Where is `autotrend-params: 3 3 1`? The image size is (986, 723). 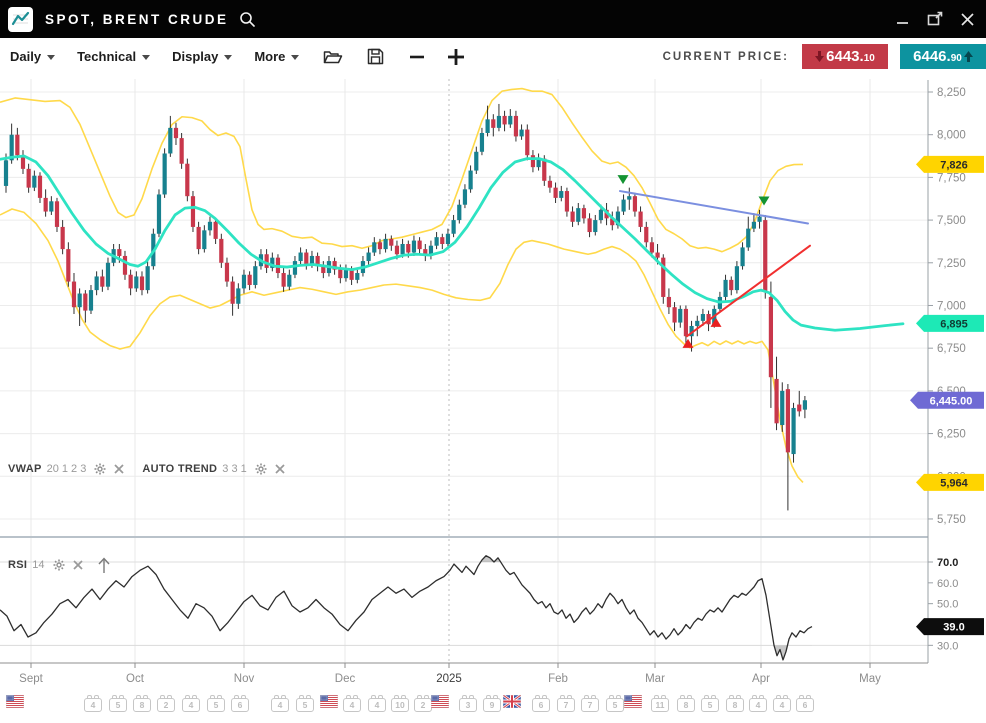 autotrend-params: 3 3 1 is located at coordinates (234, 469).